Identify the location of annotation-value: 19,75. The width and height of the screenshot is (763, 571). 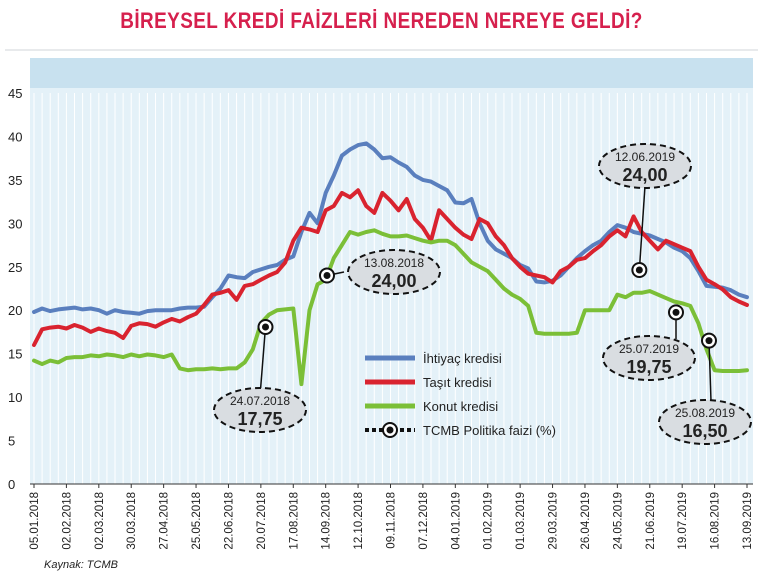
(648, 367).